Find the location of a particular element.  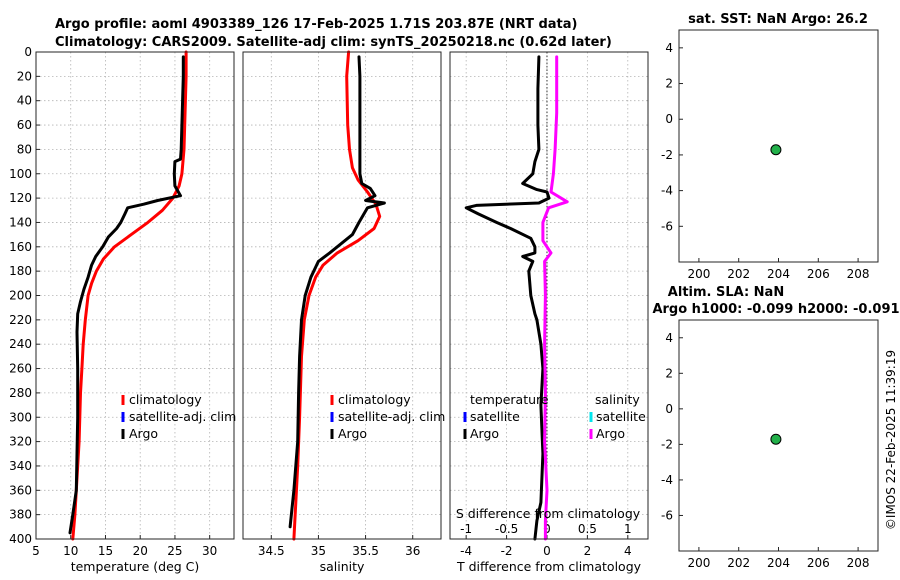

x-tick-label: 36 is located at coordinates (412, 551).